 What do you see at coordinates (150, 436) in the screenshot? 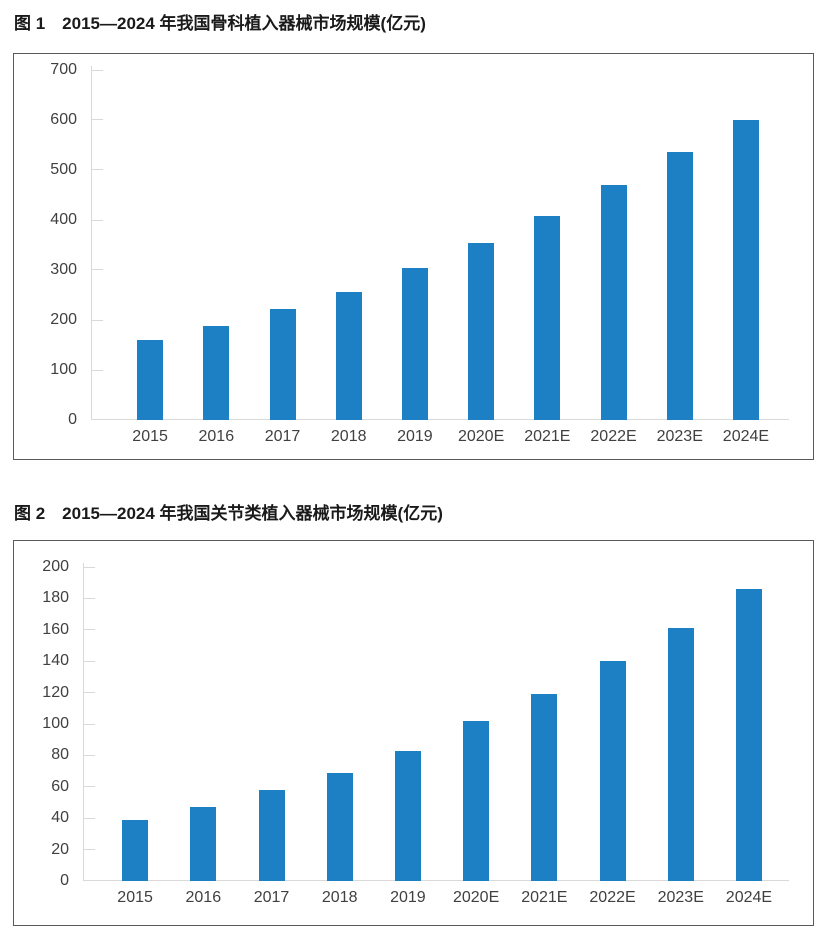
I see `x-axis-tick-label: 2015` at bounding box center [150, 436].